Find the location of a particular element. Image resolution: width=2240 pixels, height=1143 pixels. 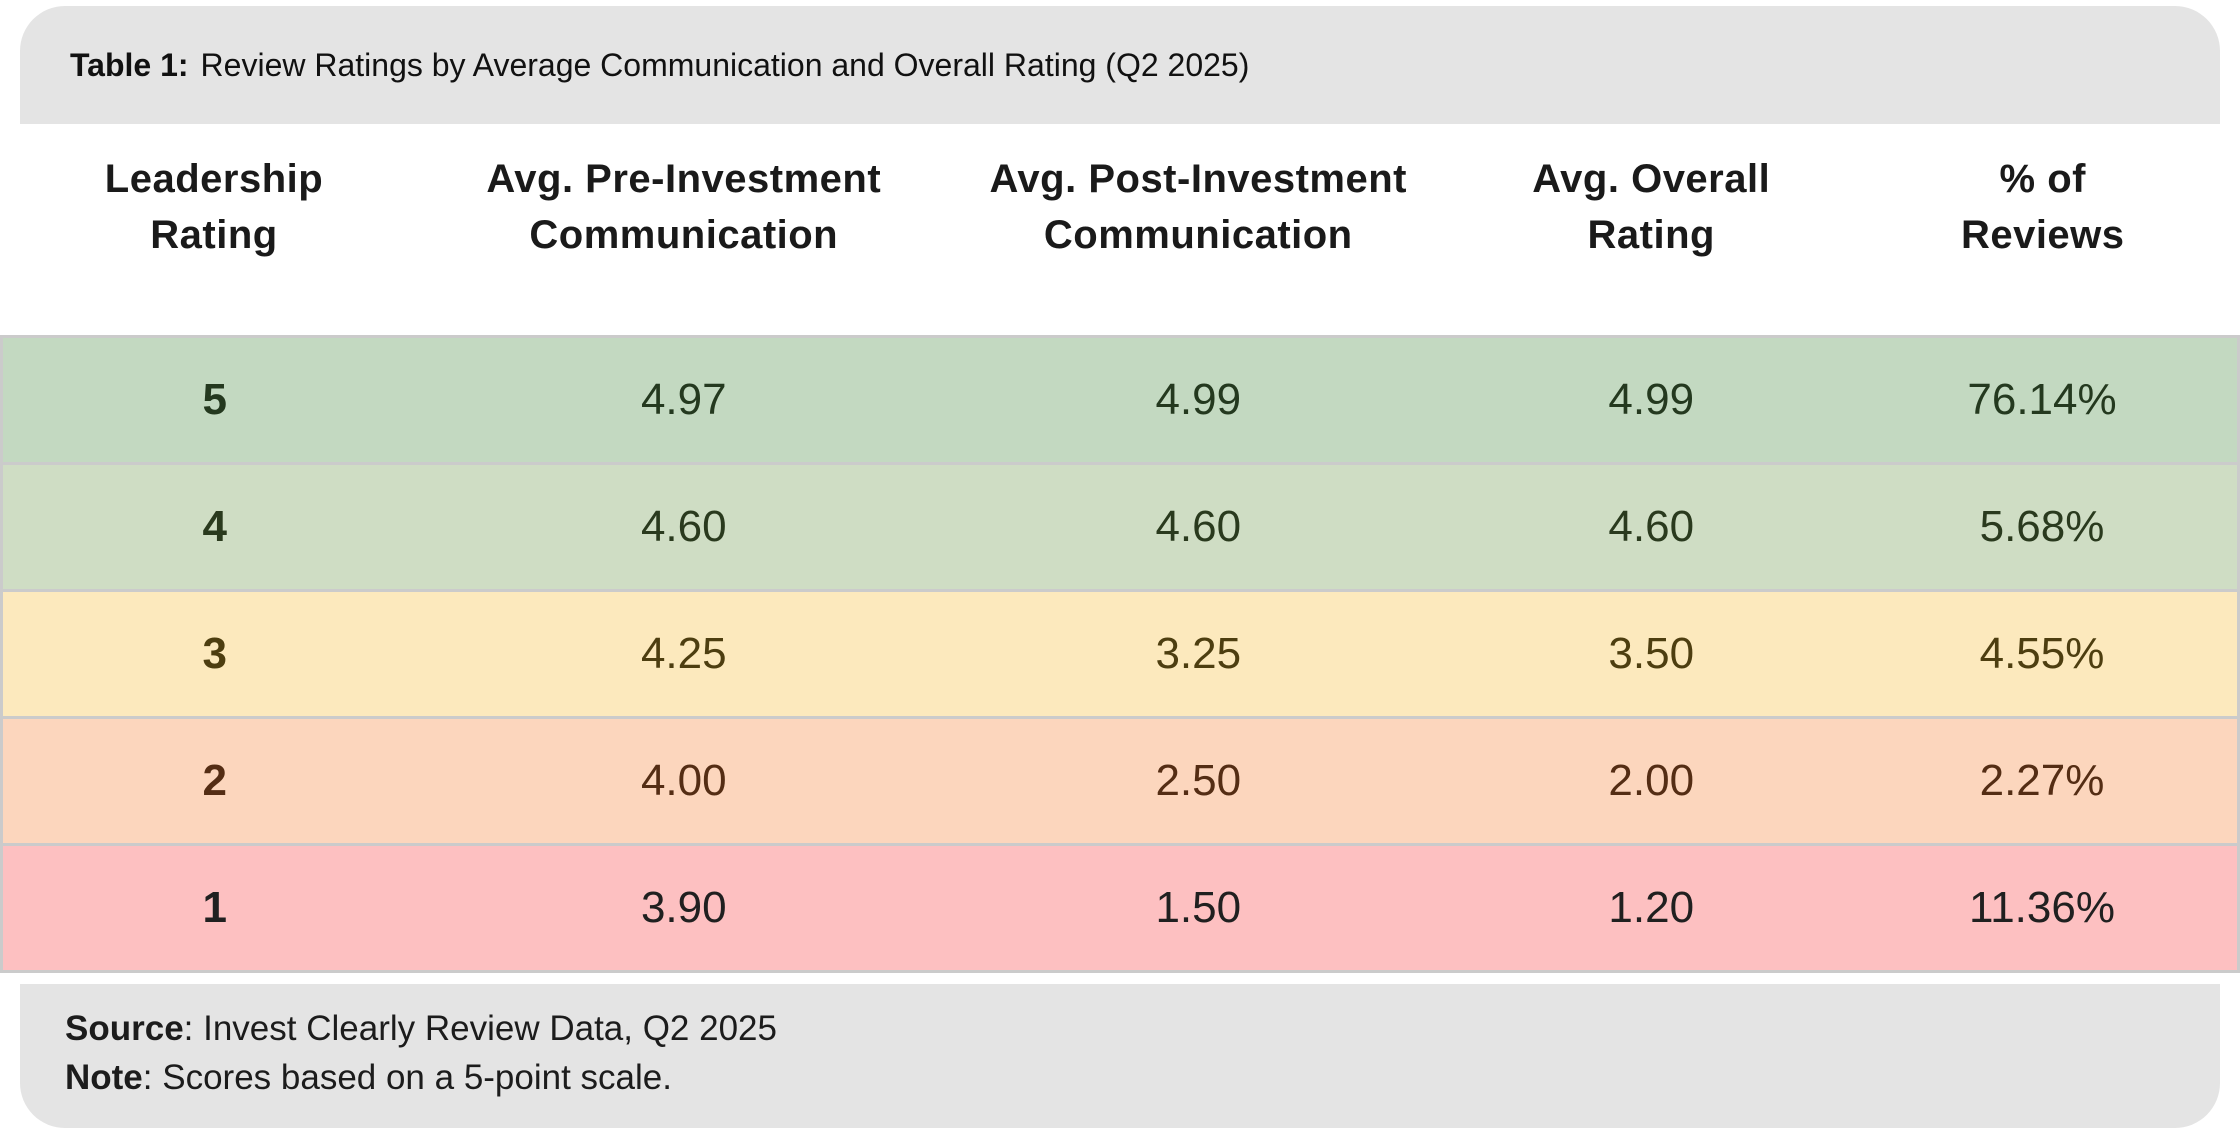

cell-overall-rating: 4.99 is located at coordinates (1651, 398).